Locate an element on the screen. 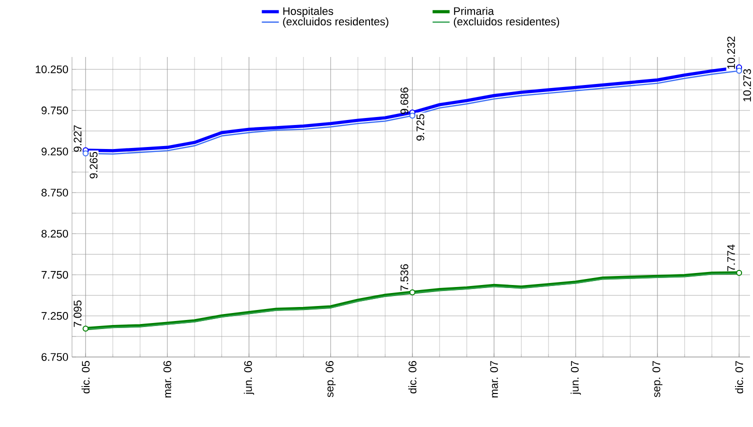 Image resolution: width=753 pixels, height=427 pixels. y-tick-label: 10.250 is located at coordinates (52, 69).